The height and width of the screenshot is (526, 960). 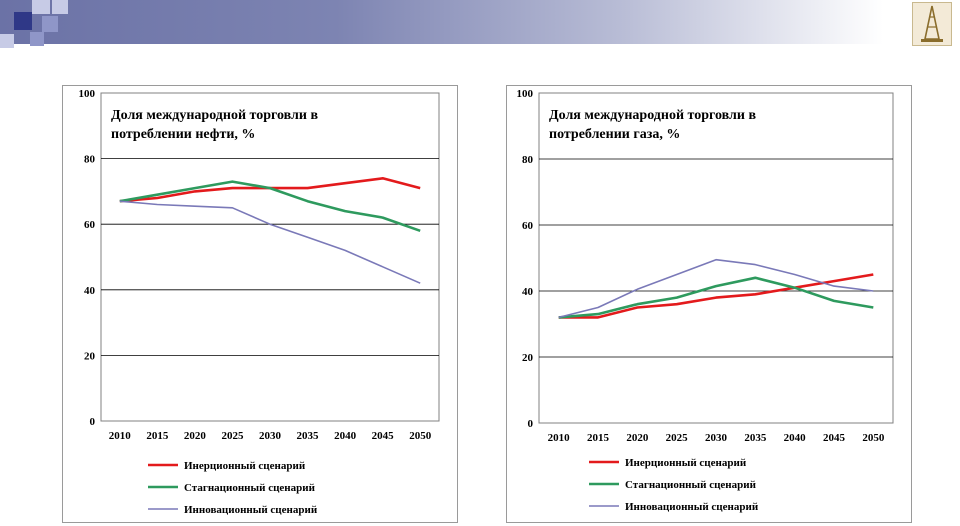 I want to click on decorative-squares, so click(x=40, y=30).